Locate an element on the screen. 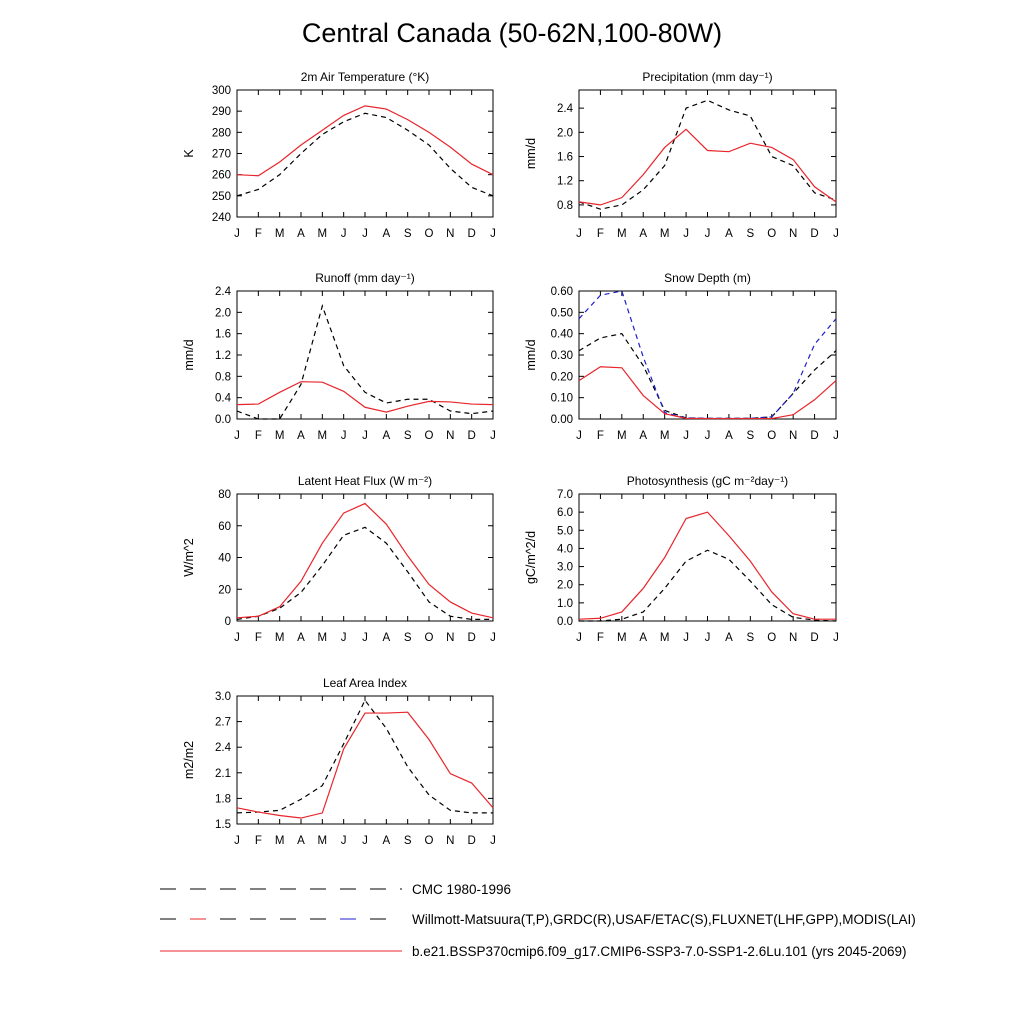 This screenshot has width=1024, height=1024. panel-title: Leaf Area Index is located at coordinates (365, 683).